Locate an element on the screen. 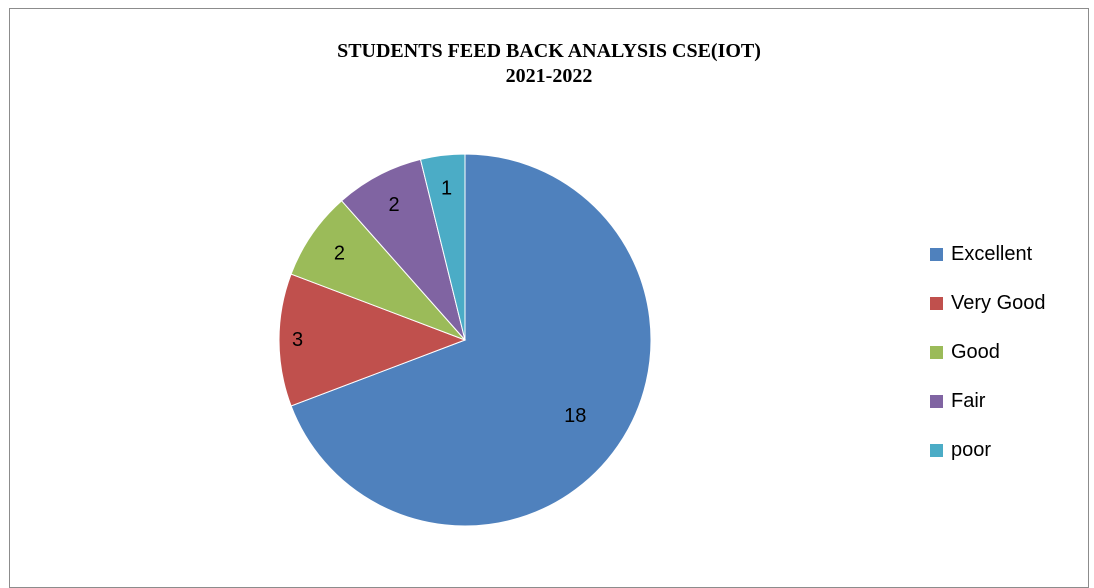  chart-title-line: STUDENTS FEED BACK ANALYSIS CSE(IOT) is located at coordinates (549, 51).